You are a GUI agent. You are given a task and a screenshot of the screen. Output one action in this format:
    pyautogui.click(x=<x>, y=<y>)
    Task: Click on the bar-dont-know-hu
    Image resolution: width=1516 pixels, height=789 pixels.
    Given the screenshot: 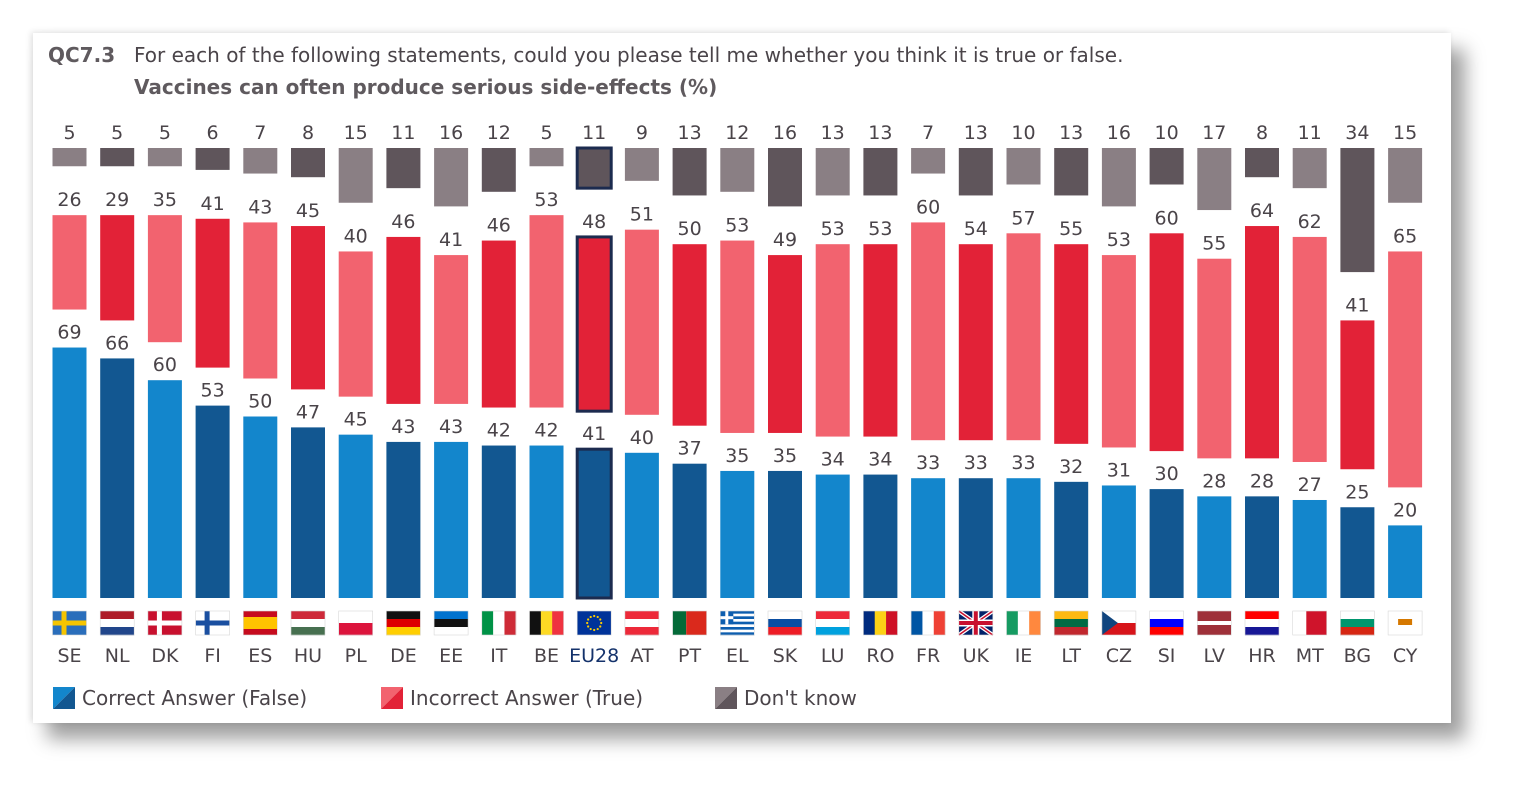 What is the action you would take?
    pyautogui.click(x=308, y=163)
    